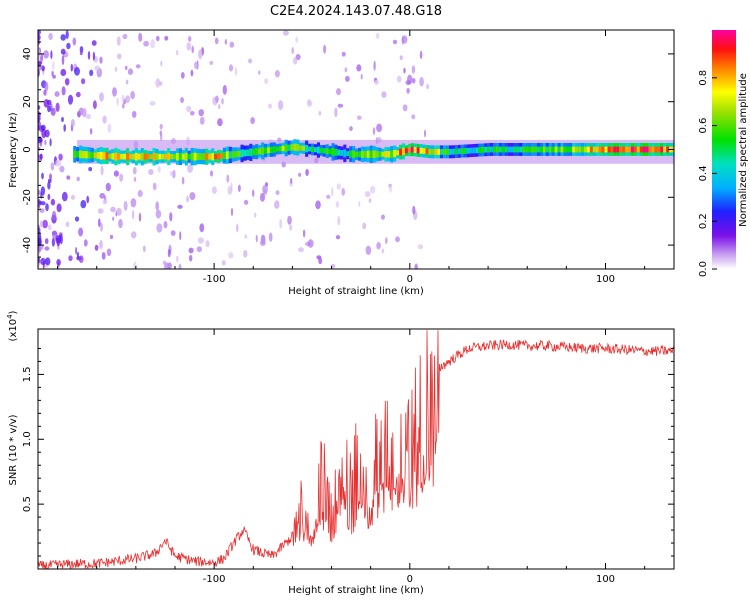  What do you see at coordinates (27, 439) in the screenshot?
I see `snr-ytick-label: 1.0` at bounding box center [27, 439].